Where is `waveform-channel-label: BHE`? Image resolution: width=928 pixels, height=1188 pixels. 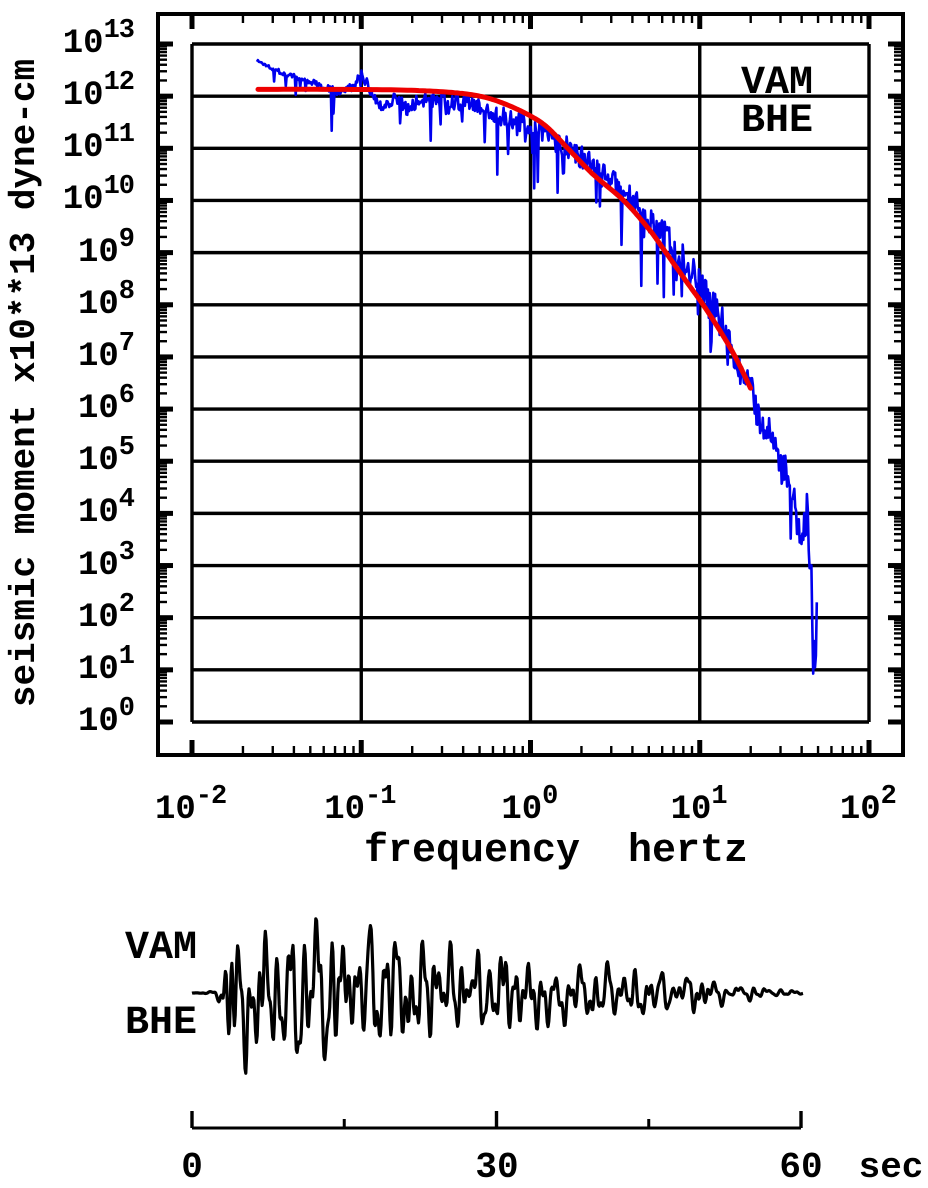
waveform-channel-label: BHE is located at coordinates (161, 1023).